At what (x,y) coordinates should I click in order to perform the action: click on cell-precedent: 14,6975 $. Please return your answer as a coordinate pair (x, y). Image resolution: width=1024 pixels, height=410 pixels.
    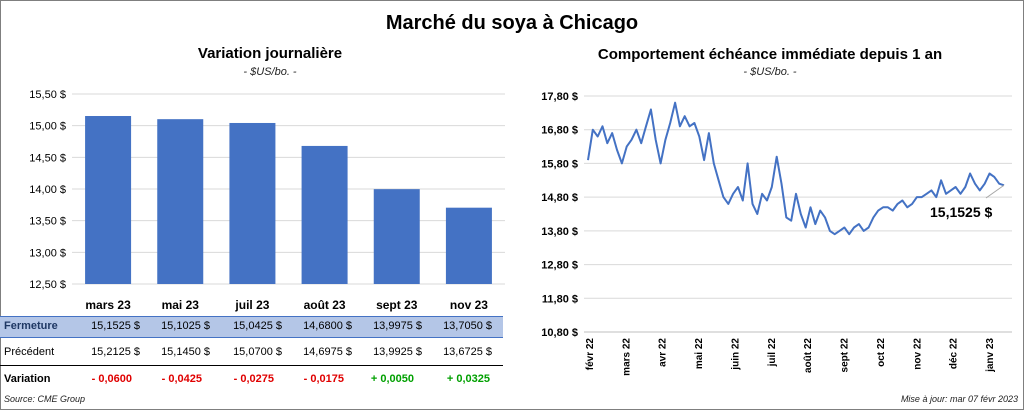
    Looking at the image, I should click on (327, 352).